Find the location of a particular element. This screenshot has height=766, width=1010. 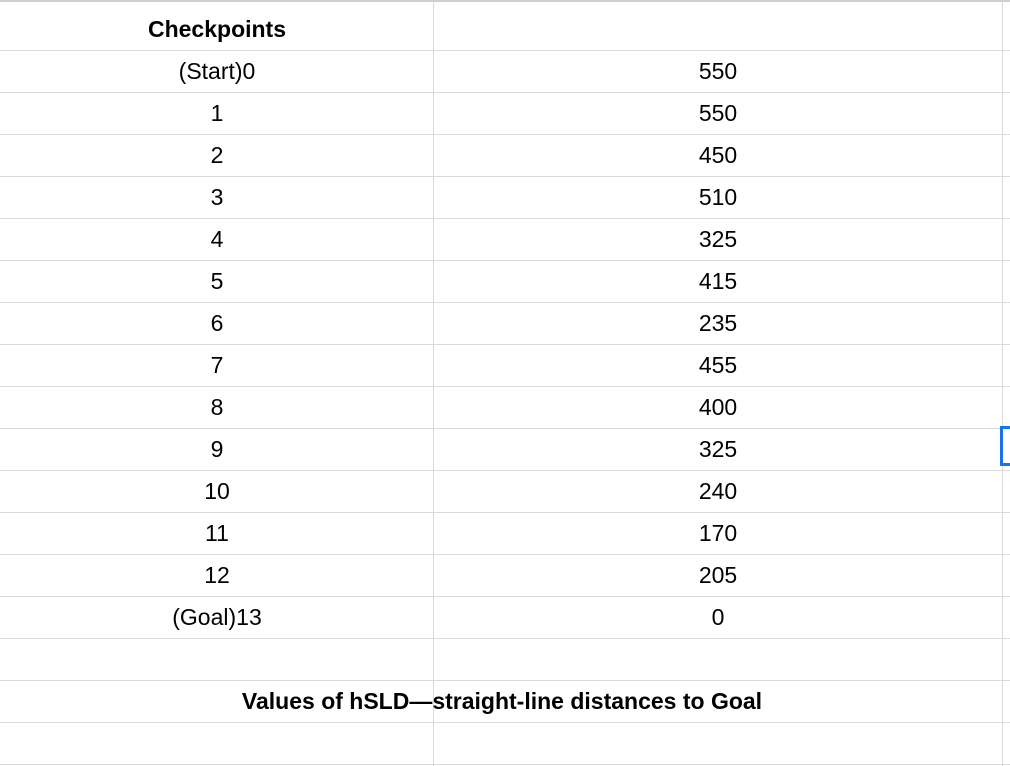

checkpoint-cell: 9 is located at coordinates (217, 449).